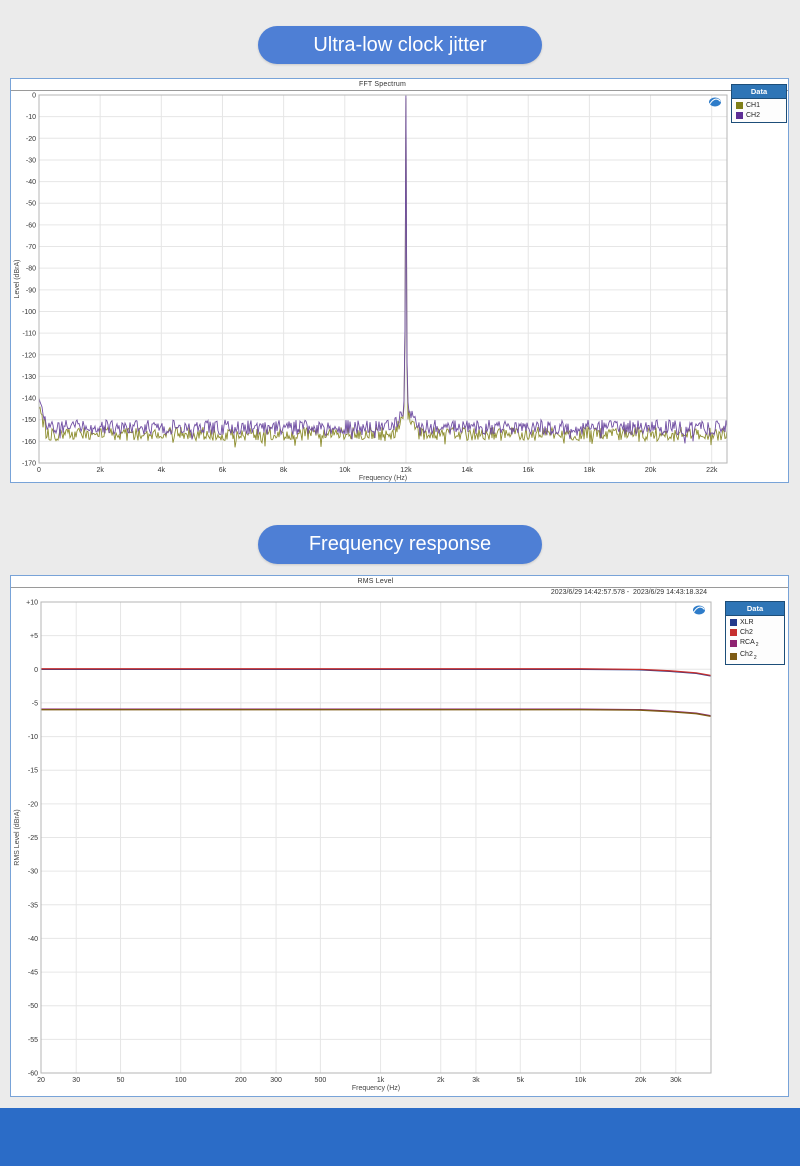 The image size is (800, 1166). I want to click on y-tick-label: -100, so click(29, 312).